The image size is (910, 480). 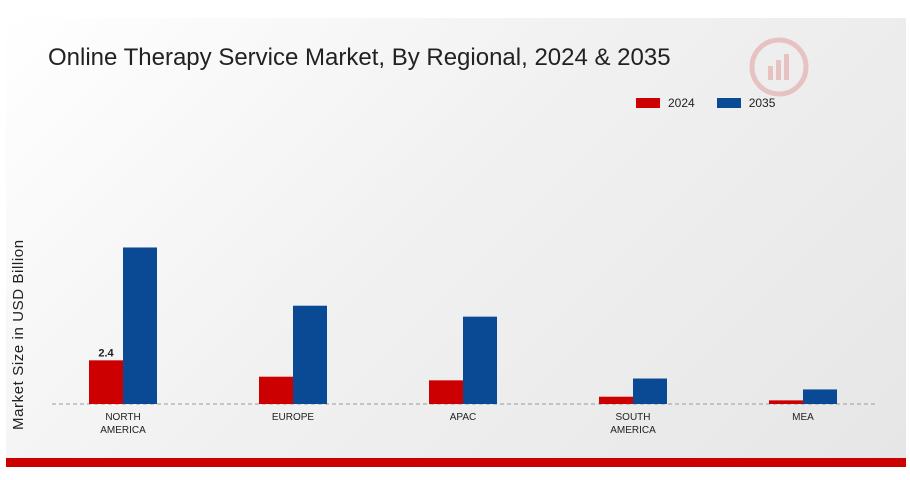 I want to click on x-tick-label: APAC, so click(x=463, y=417).